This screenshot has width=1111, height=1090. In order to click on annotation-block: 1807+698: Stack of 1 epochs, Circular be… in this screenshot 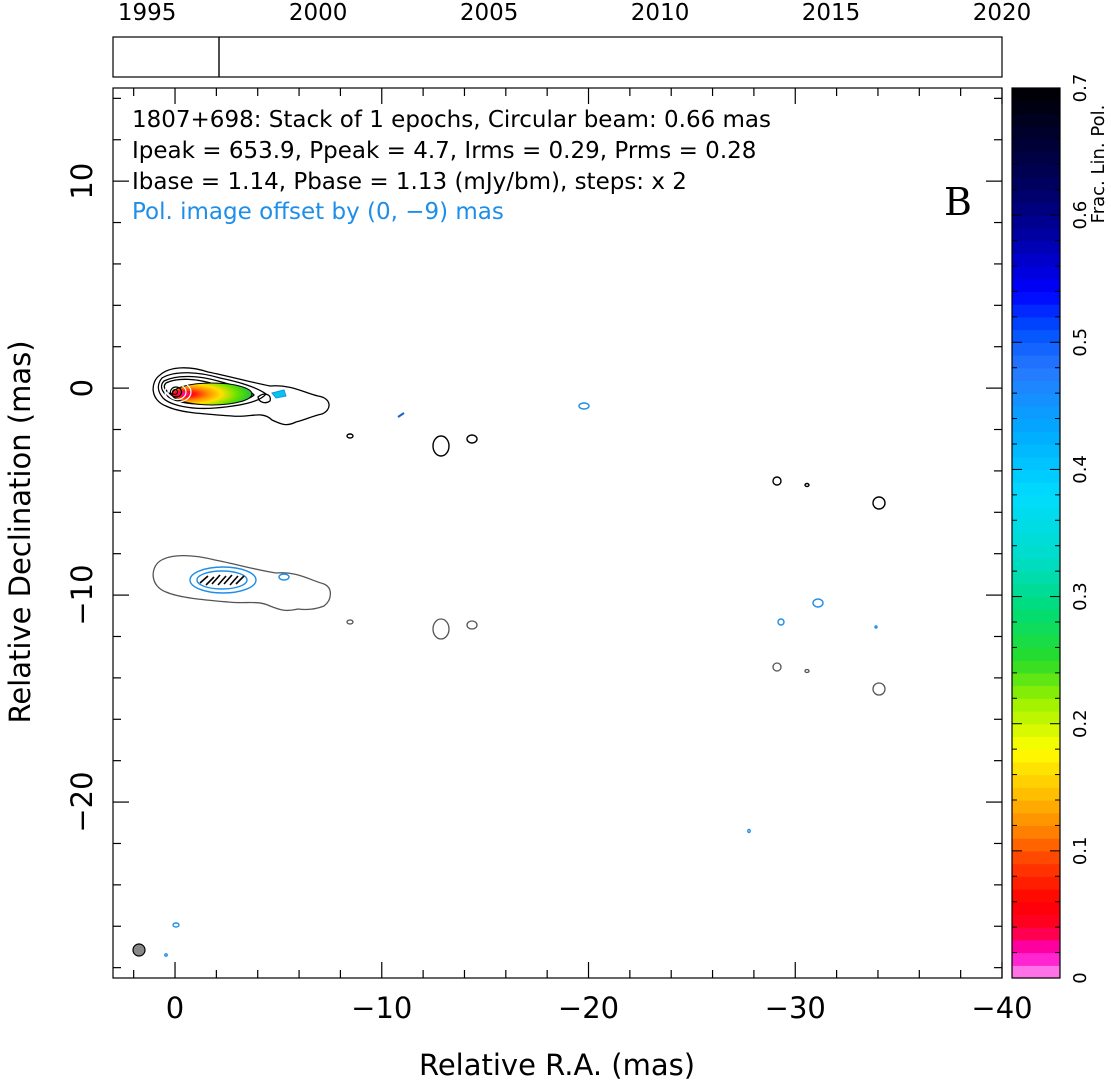, I will do `click(552, 166)`.